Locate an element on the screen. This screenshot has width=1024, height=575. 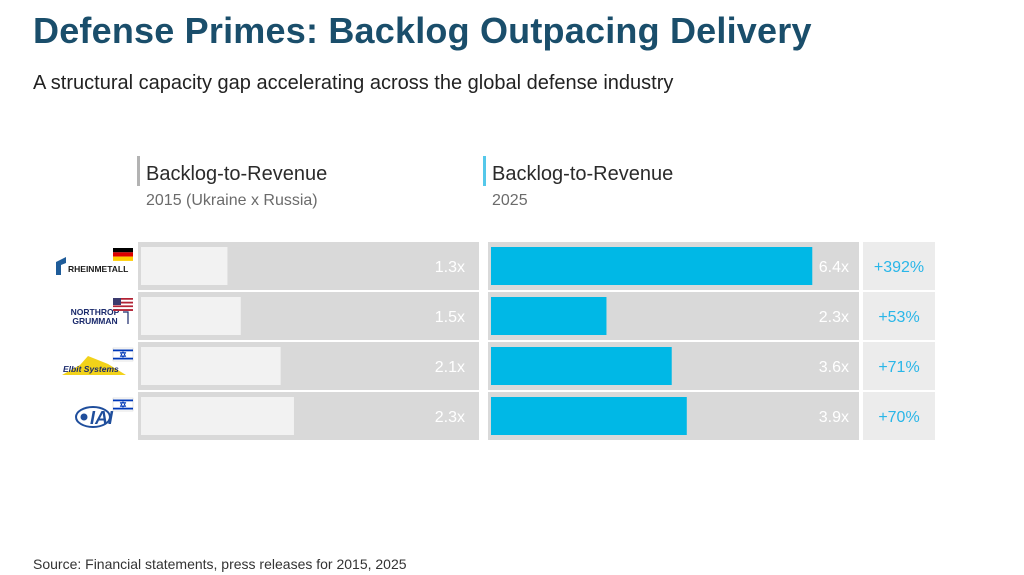
logo-bracket is located at coordinates (126, 317).